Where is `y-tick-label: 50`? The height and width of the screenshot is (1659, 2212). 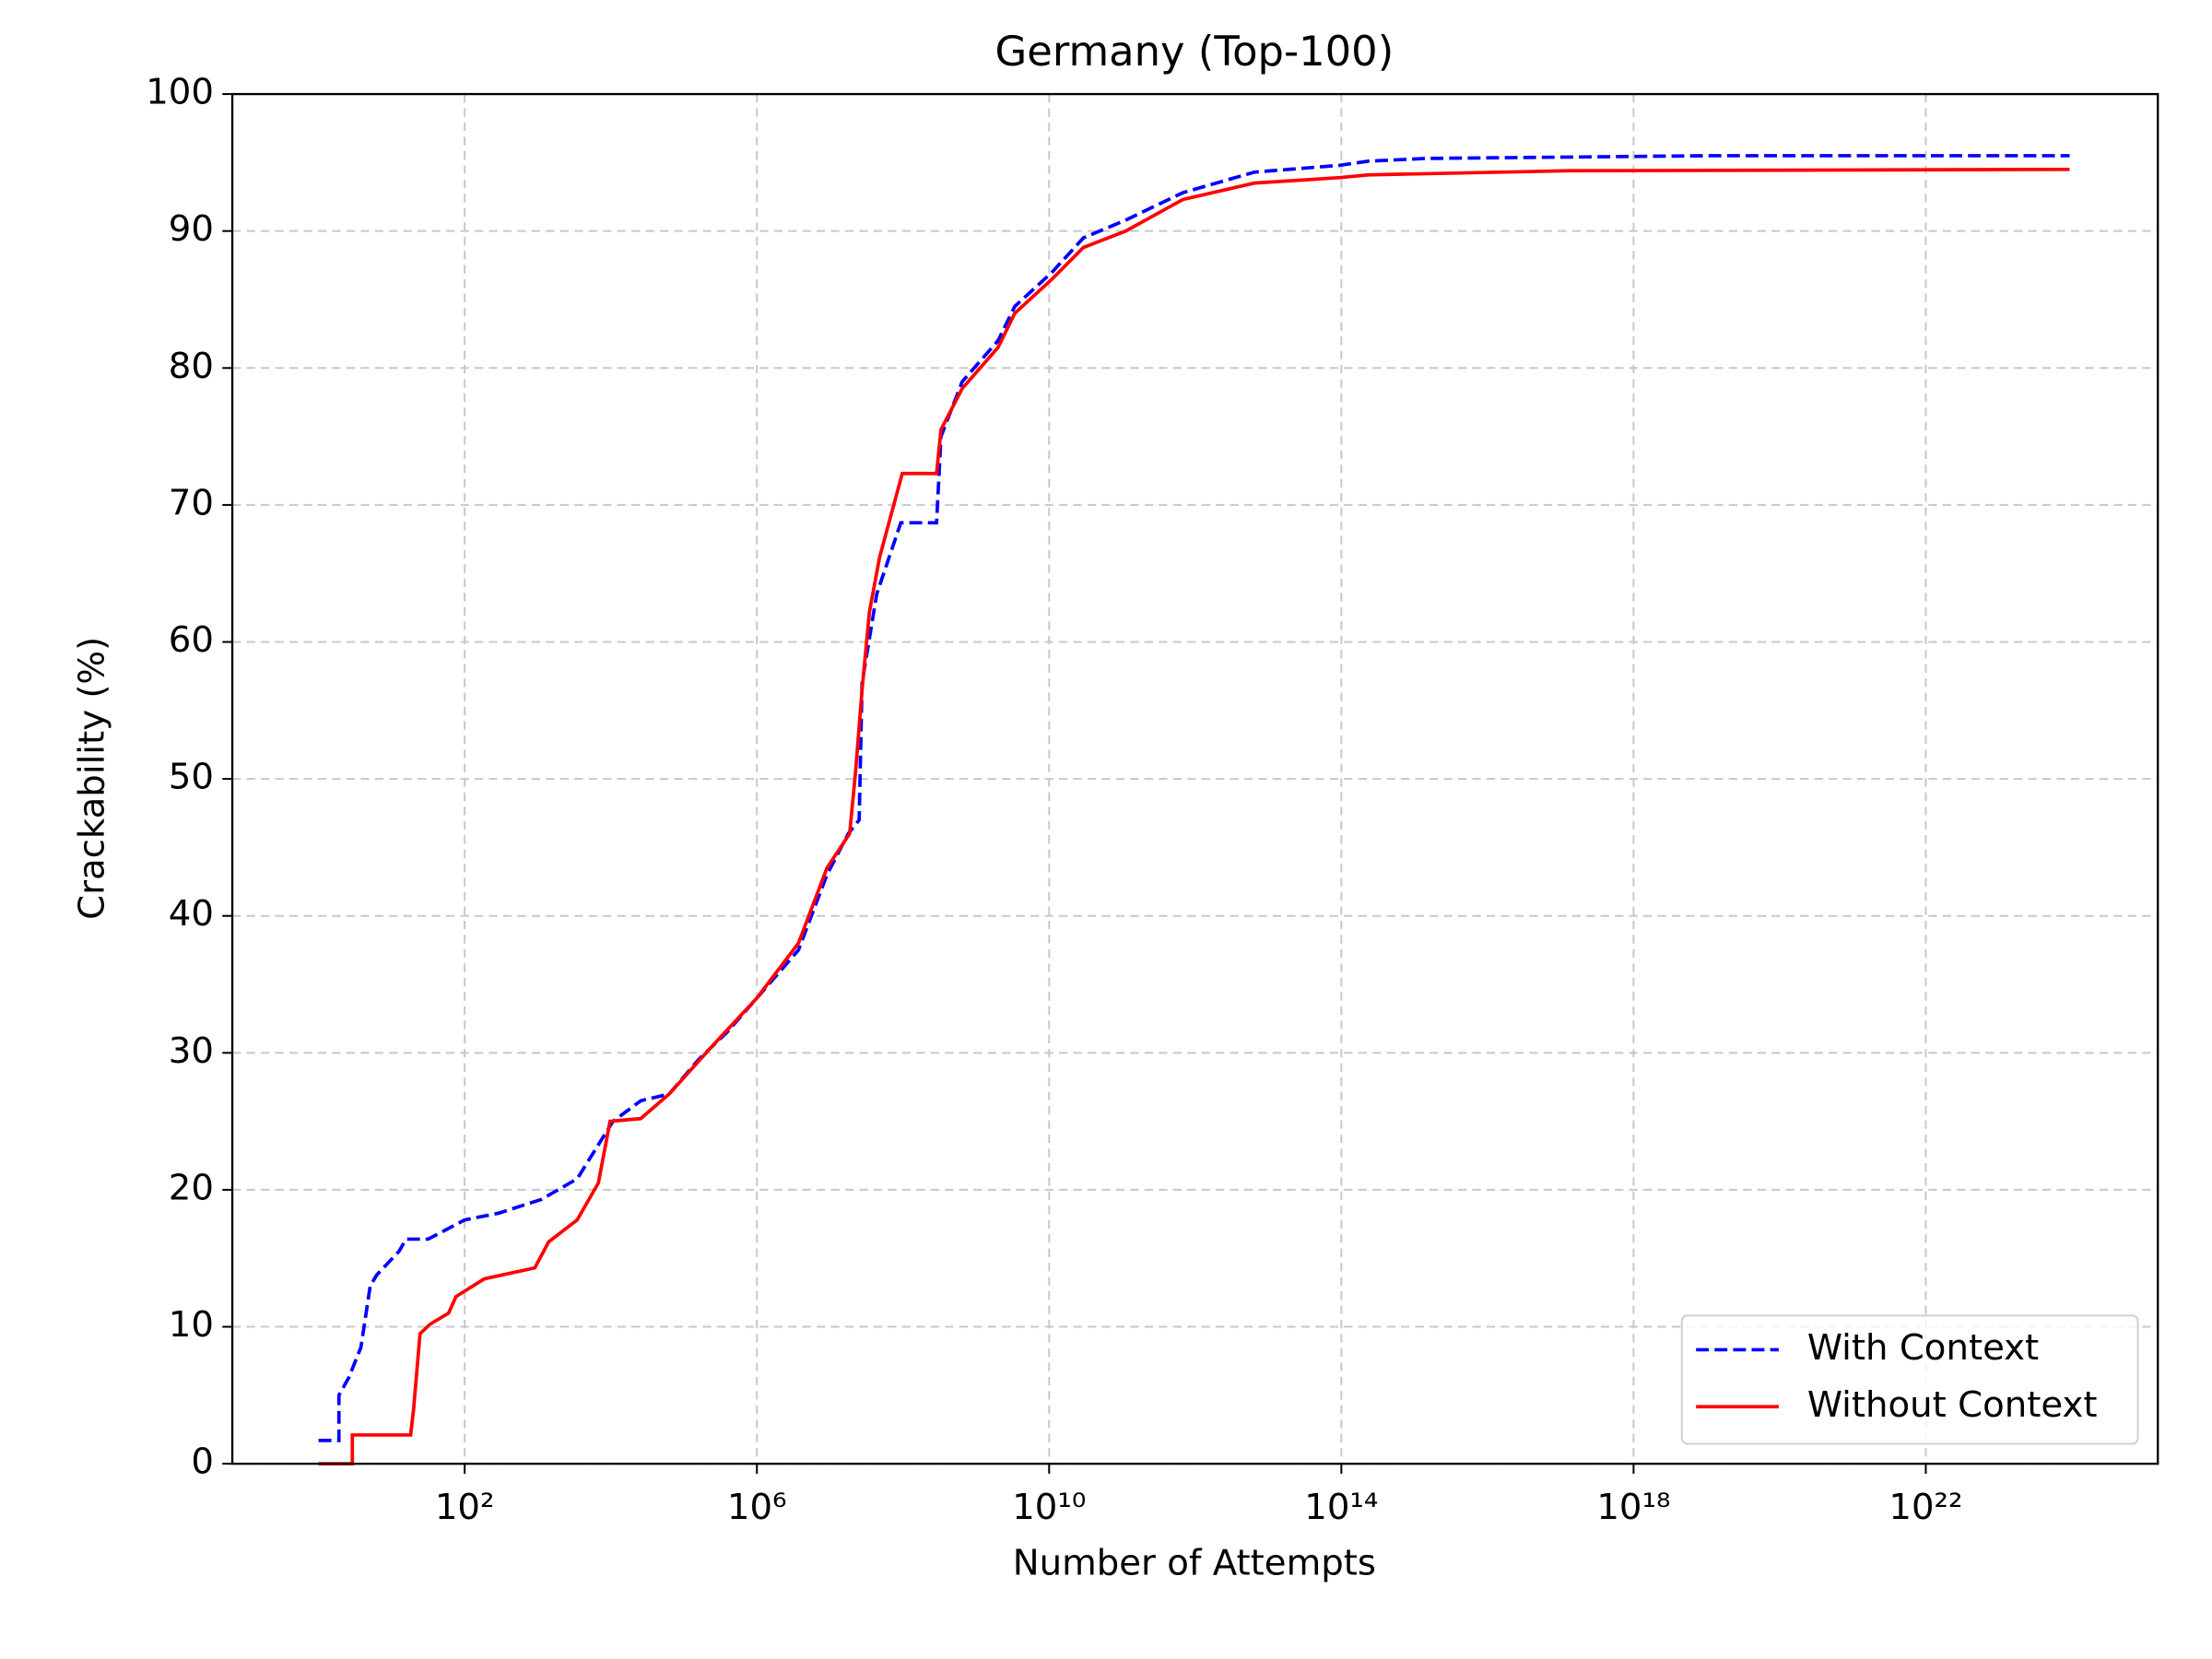 y-tick-label: 50 is located at coordinates (191, 777).